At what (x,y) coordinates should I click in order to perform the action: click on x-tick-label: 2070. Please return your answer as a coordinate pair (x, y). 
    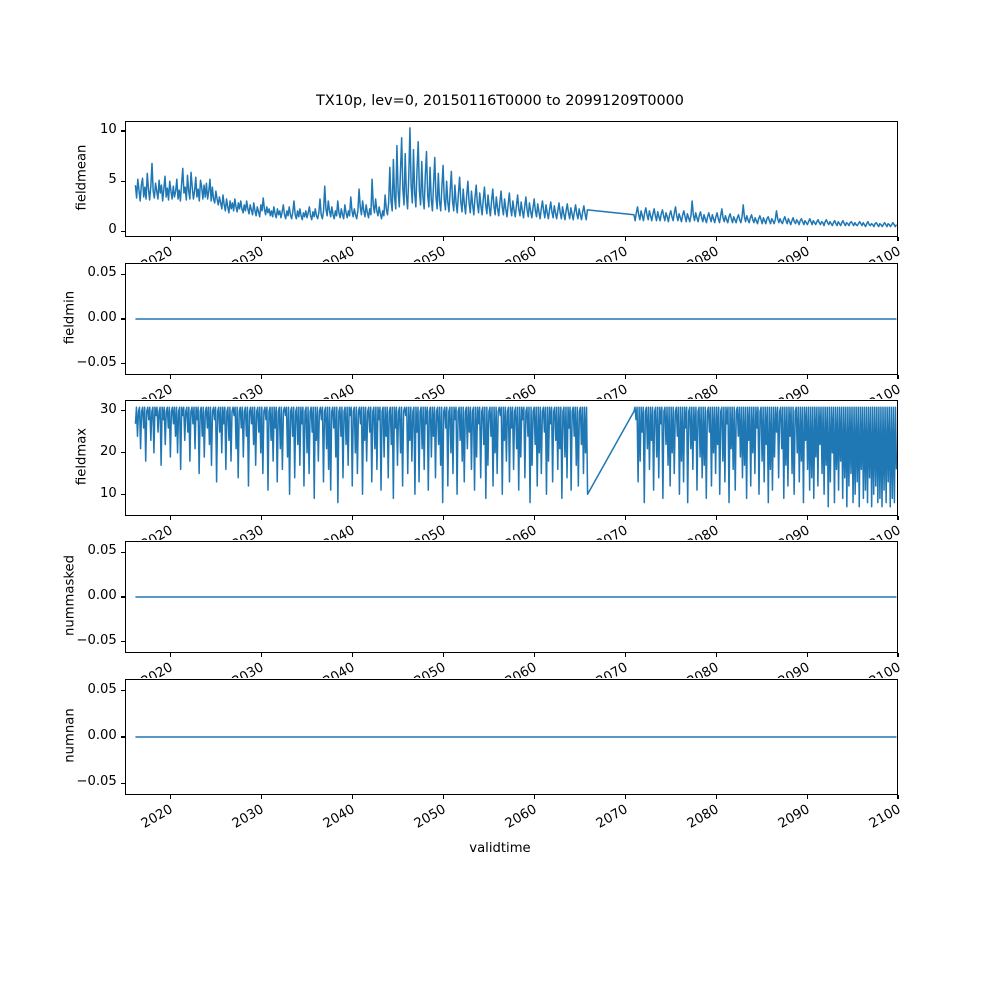
    Looking at the image, I should click on (612, 817).